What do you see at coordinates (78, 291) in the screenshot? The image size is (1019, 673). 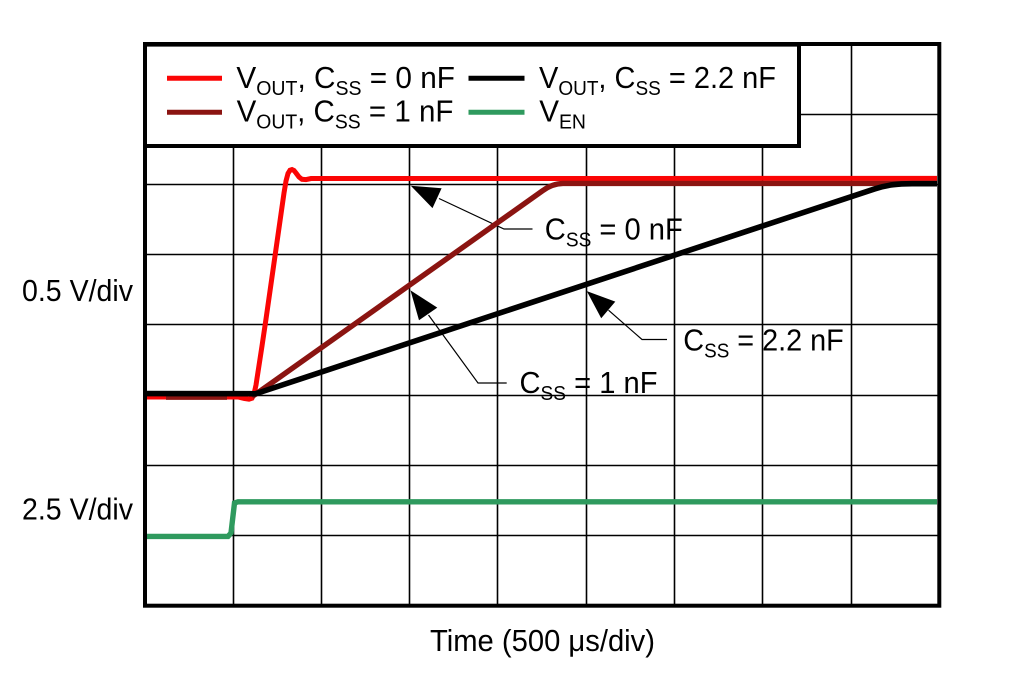 I see `svg-text: 0.5 V/div` at bounding box center [78, 291].